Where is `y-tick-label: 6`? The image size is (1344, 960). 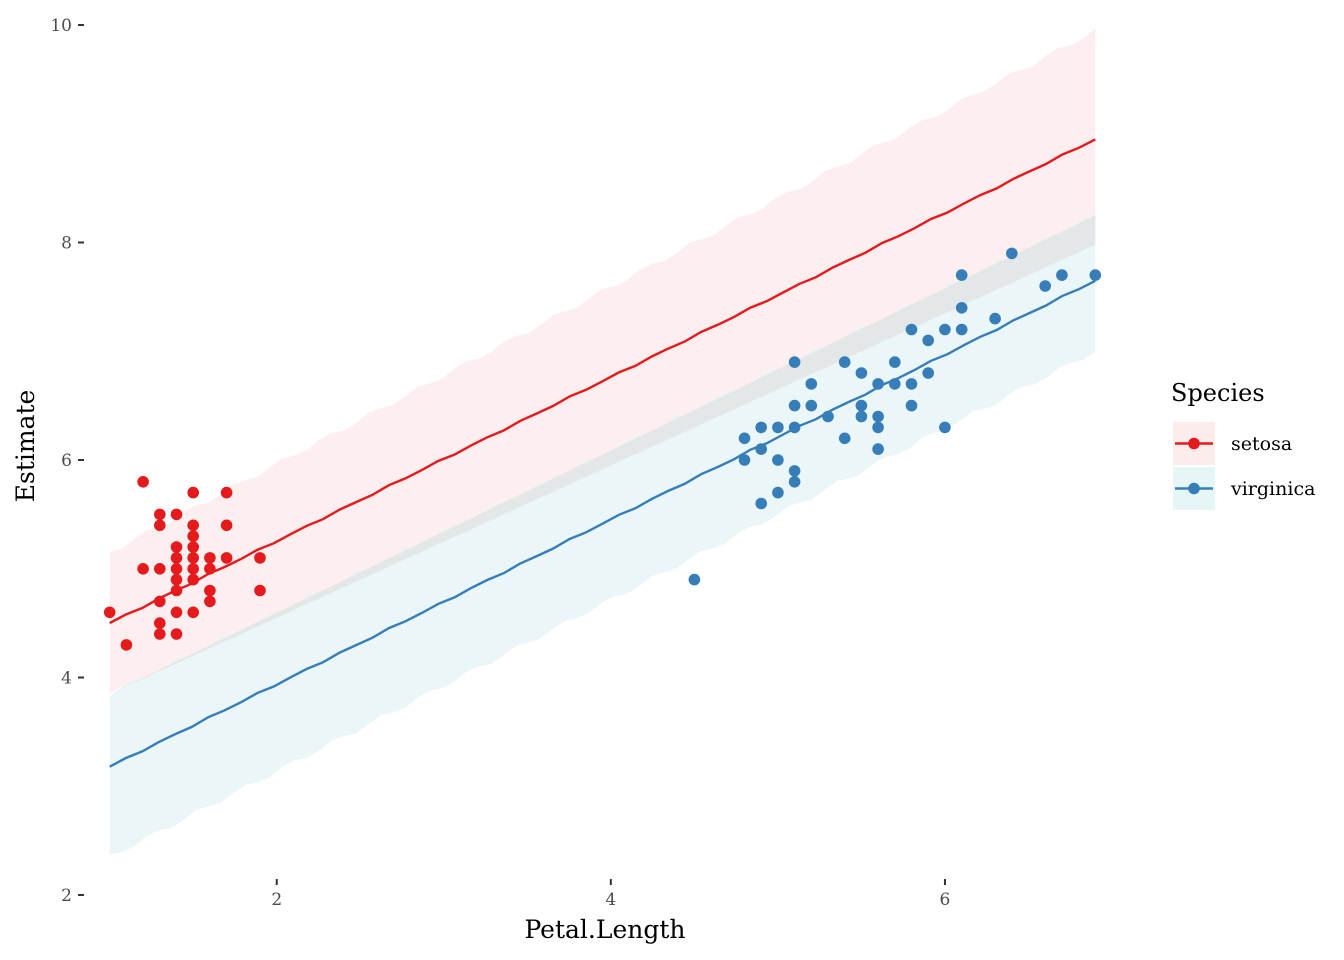 y-tick-label: 6 is located at coordinates (66, 461).